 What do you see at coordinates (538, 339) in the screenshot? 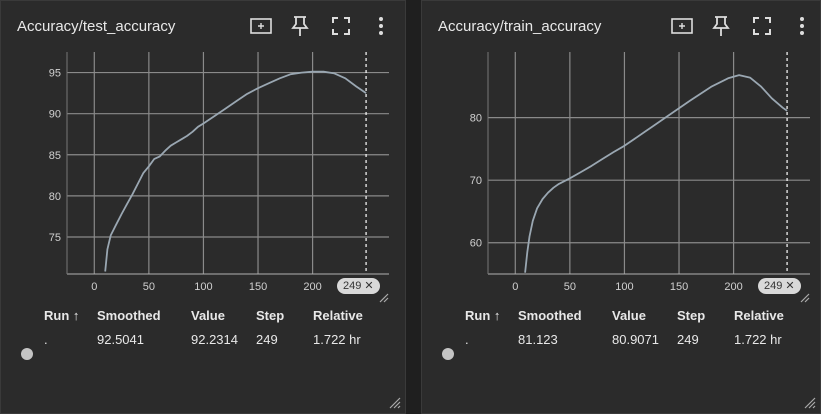
I see `smoothed-value: 81.123` at bounding box center [538, 339].